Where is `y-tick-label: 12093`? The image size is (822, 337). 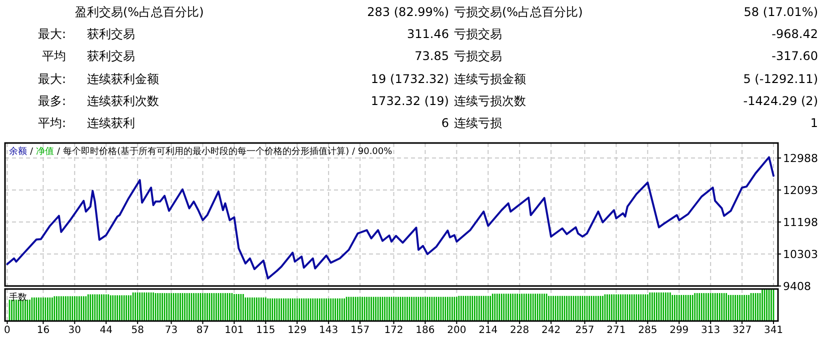
y-tick-label: 12093 is located at coordinates (800, 191).